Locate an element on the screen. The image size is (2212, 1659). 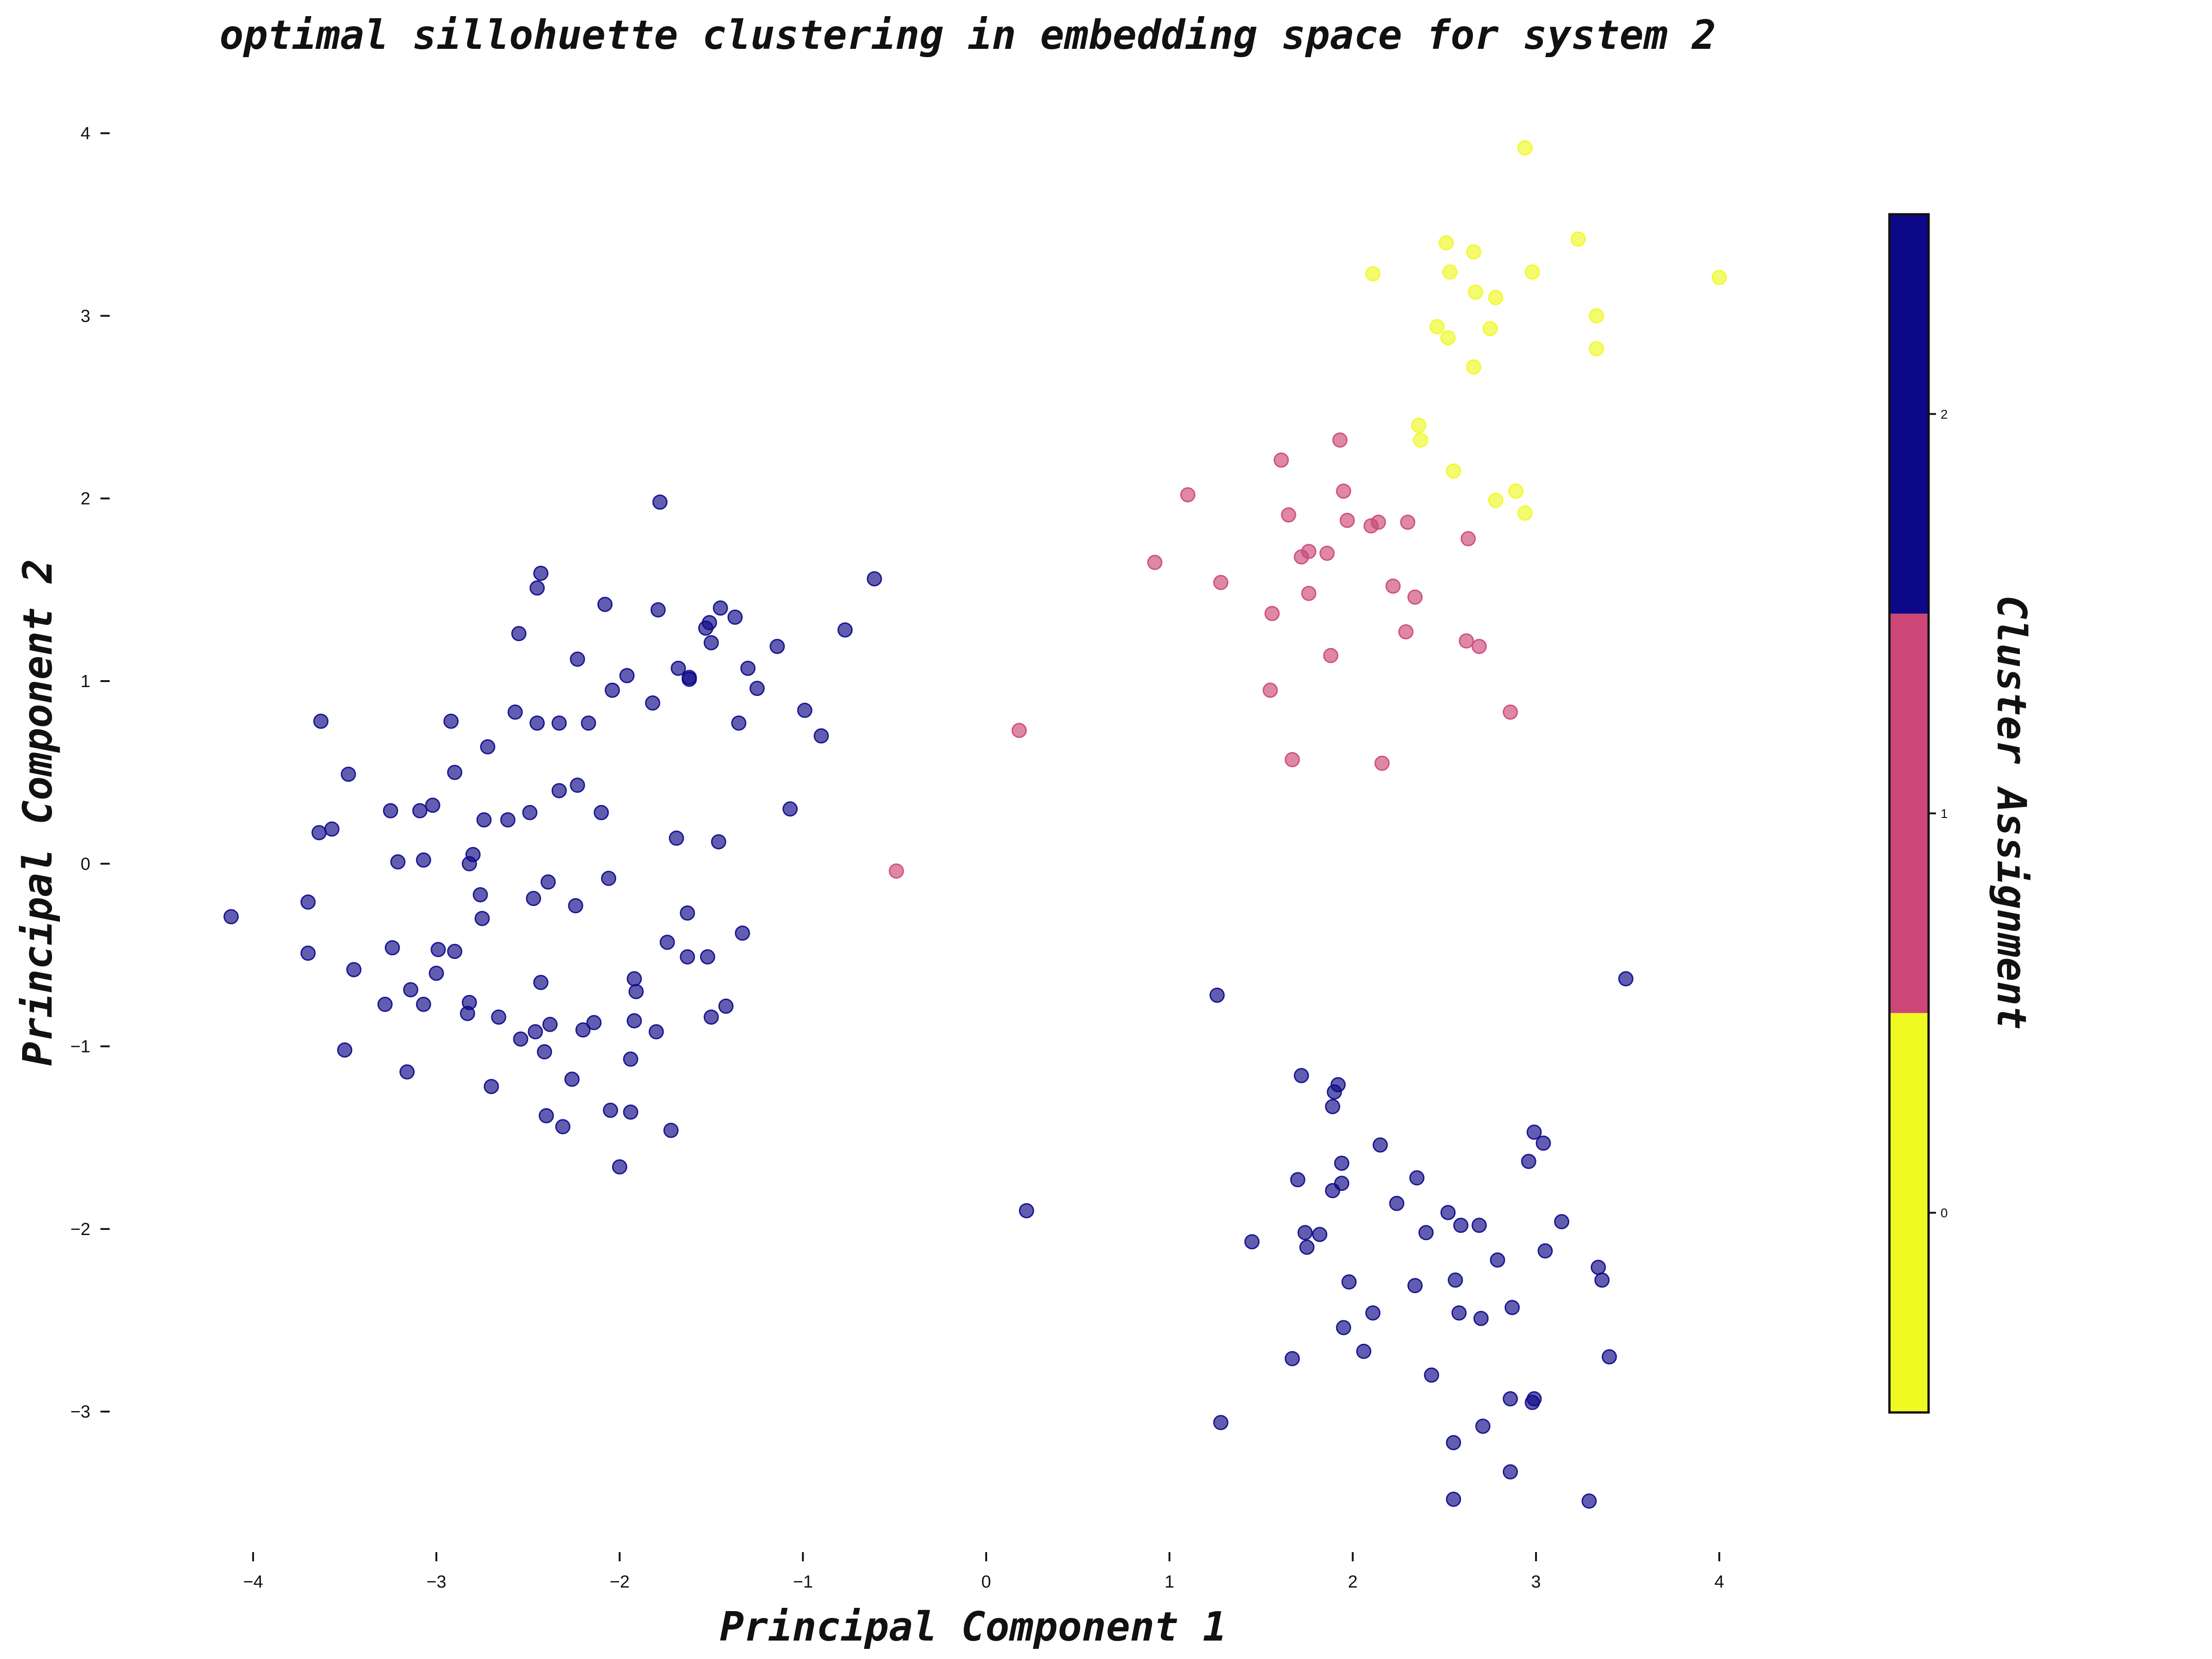
y-tick-label: −1 is located at coordinates (80, 1047).